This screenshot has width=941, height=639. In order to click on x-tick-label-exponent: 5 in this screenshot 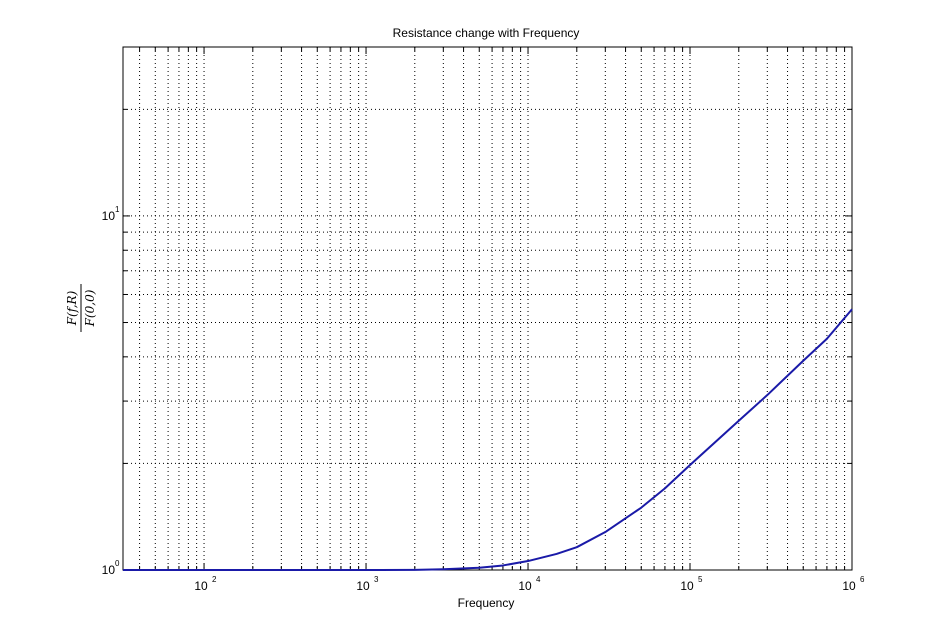, I will do `click(700, 579)`.